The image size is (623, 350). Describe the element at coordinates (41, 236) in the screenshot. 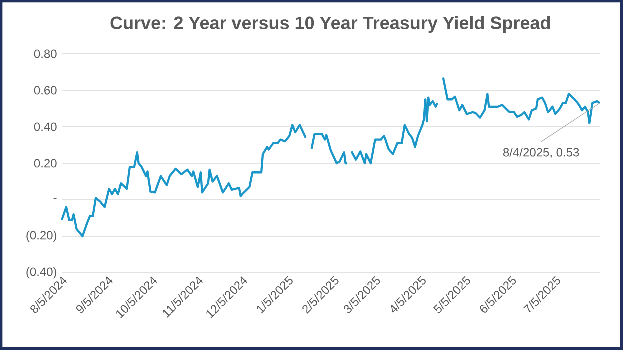

I see `y-tick-label: (0.20)` at that location.